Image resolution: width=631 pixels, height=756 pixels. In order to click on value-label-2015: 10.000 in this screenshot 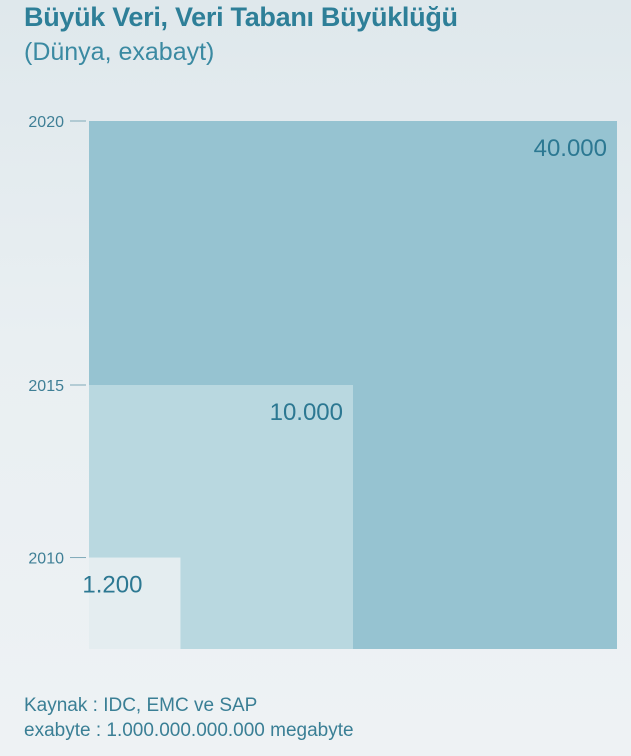, I will do `click(306, 412)`.